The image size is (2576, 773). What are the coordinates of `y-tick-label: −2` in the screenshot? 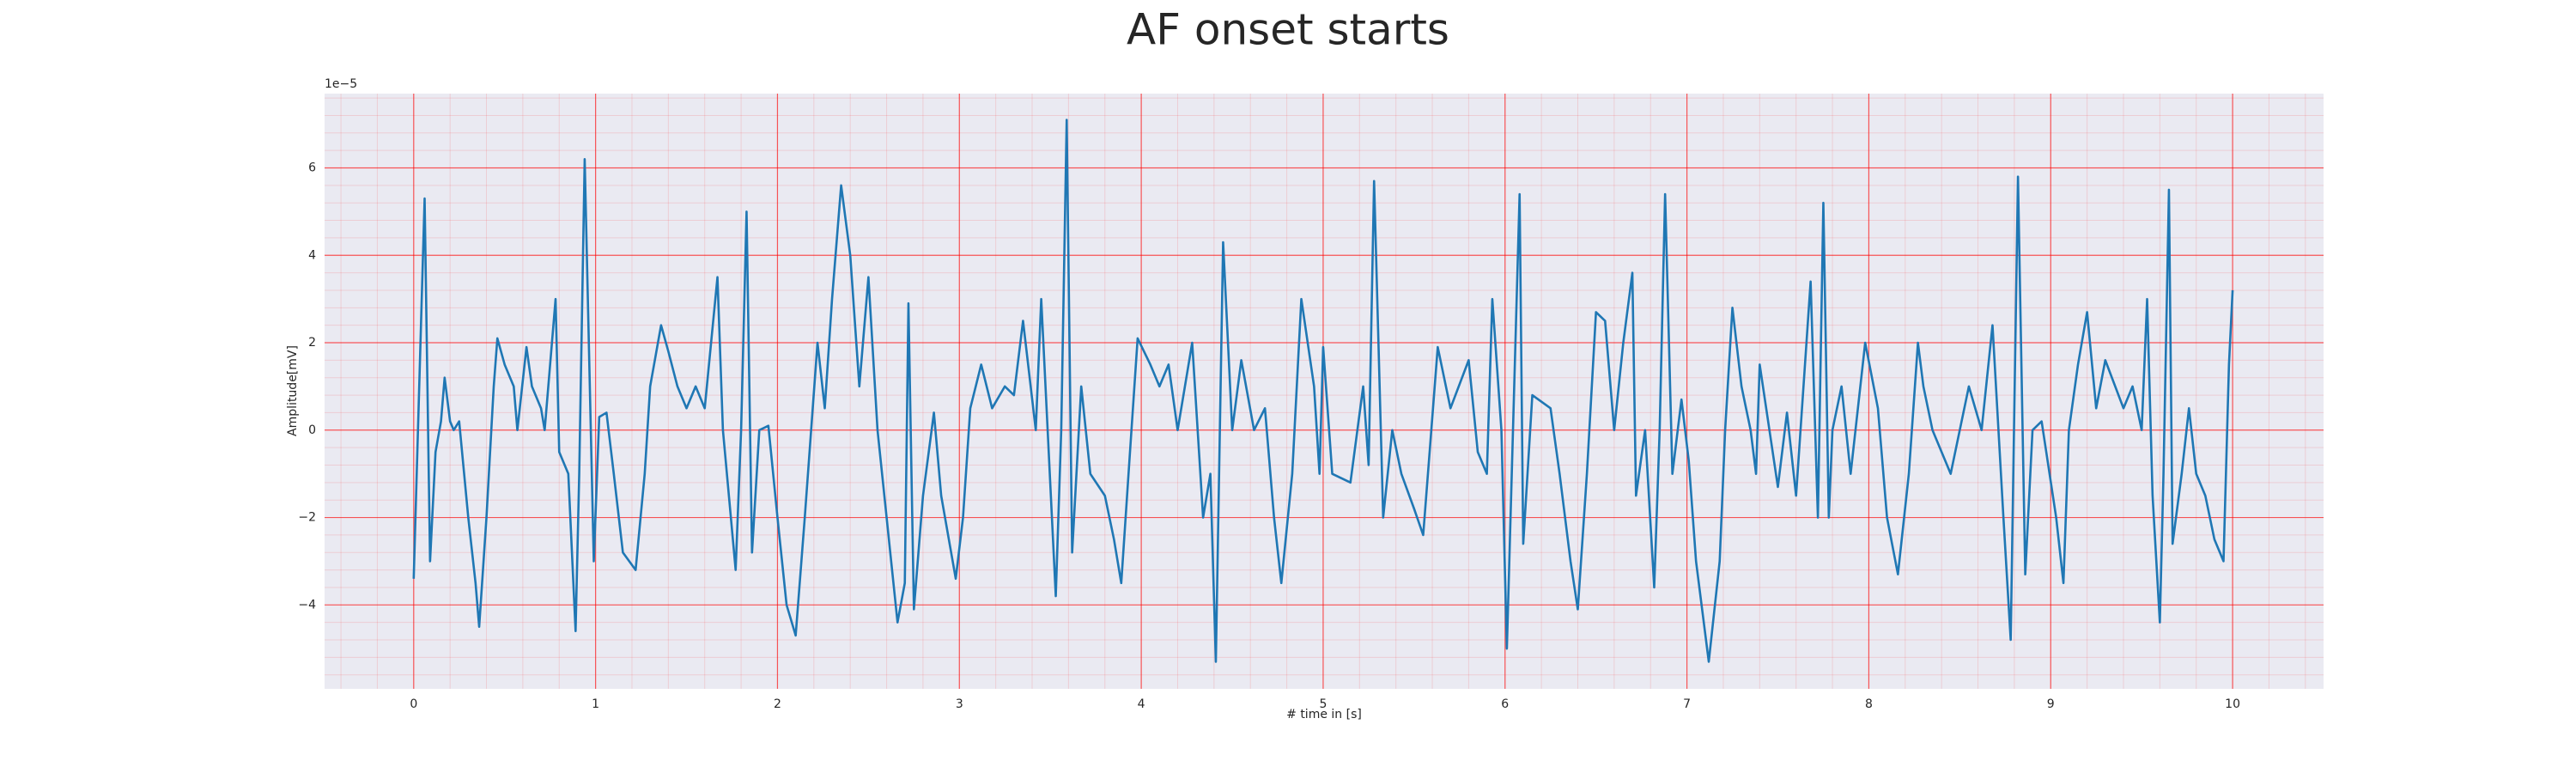 It's located at (307, 518).